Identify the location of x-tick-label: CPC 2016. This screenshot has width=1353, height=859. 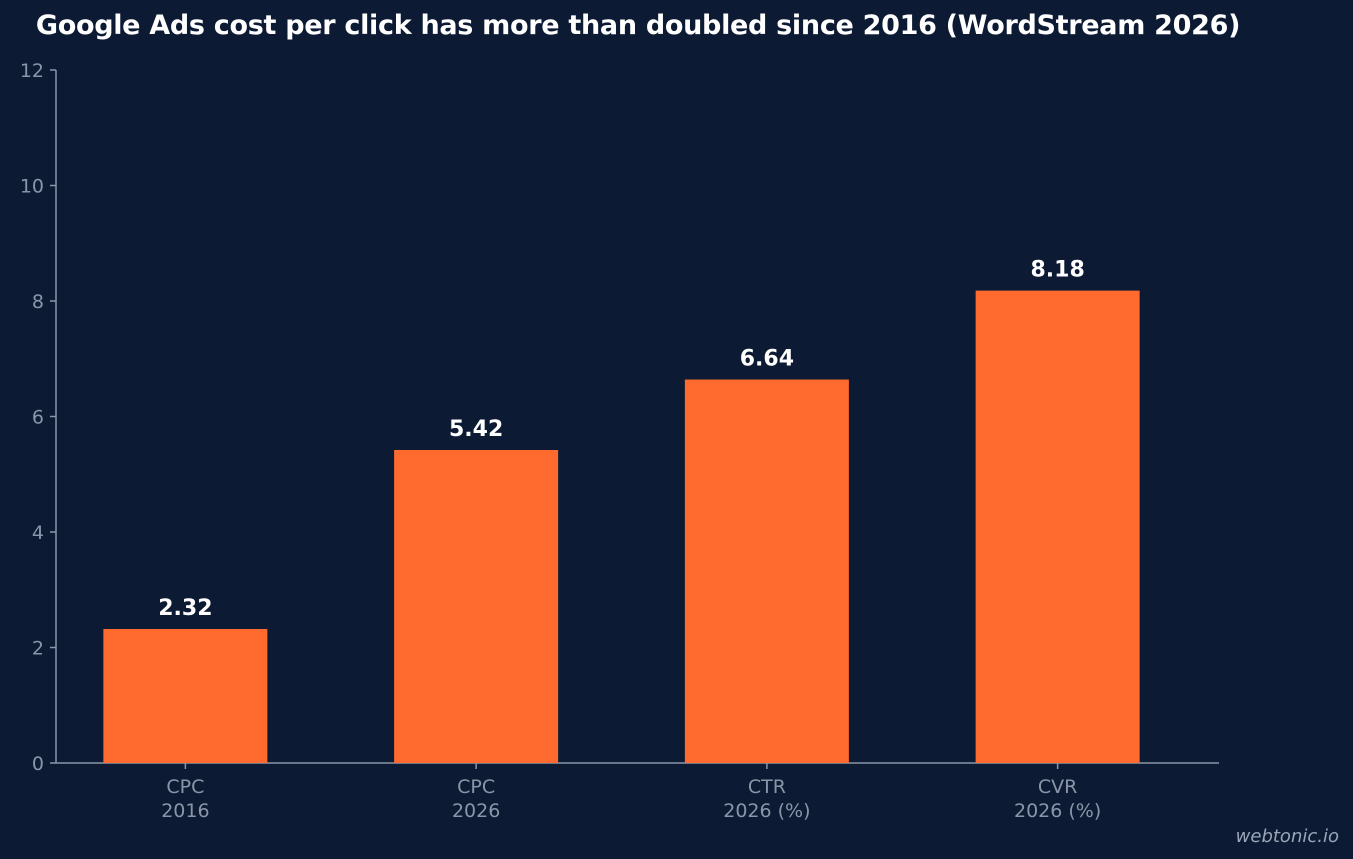
(185, 799).